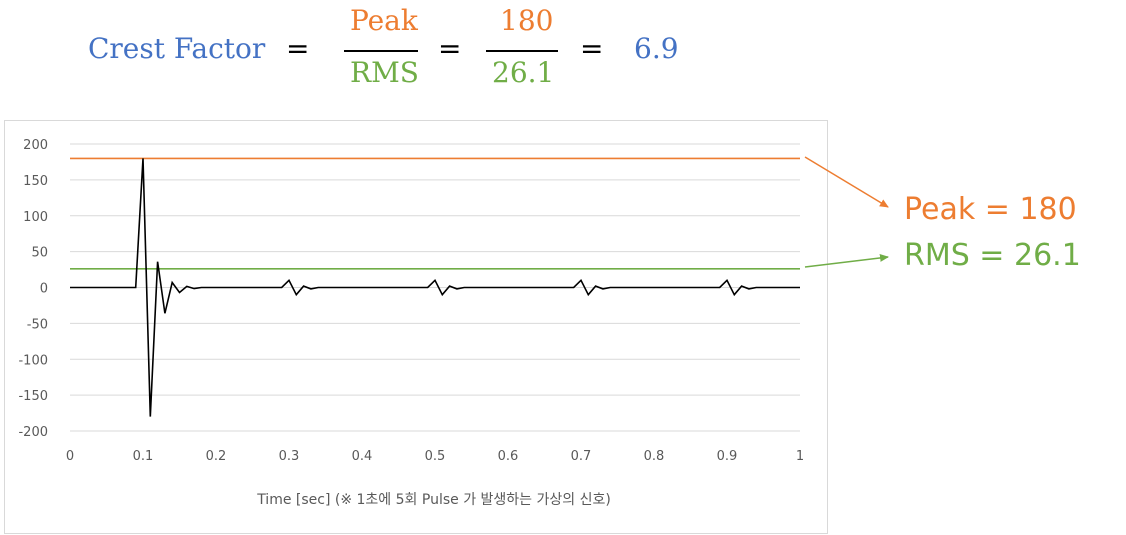 The height and width of the screenshot is (535, 1126). I want to click on x-tick-label: 0, so click(70, 456).